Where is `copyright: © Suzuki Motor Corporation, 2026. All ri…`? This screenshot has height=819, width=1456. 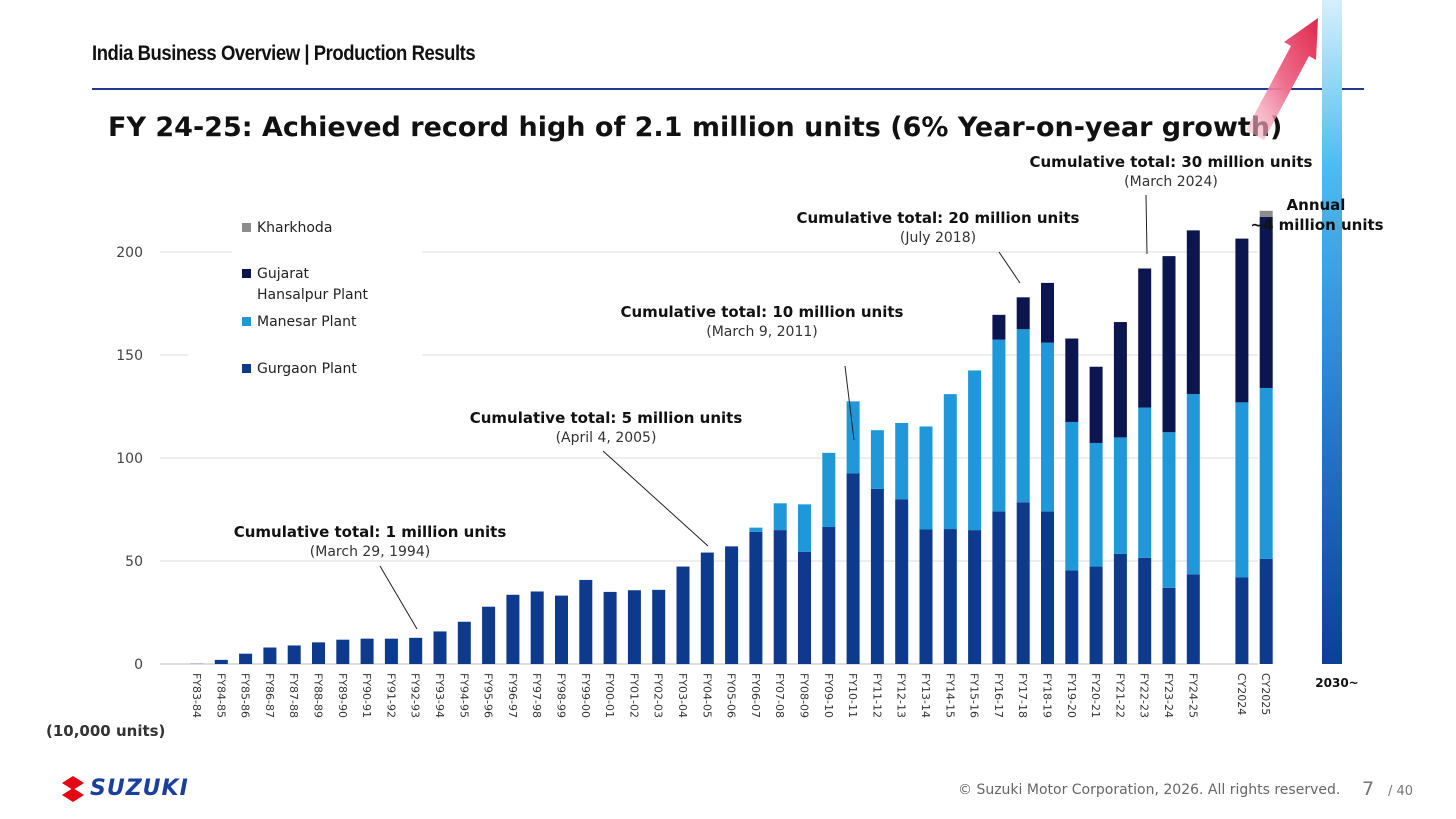
copyright: © Suzuki Motor Corporation, 2026. All ri… is located at coordinates (1149, 790).